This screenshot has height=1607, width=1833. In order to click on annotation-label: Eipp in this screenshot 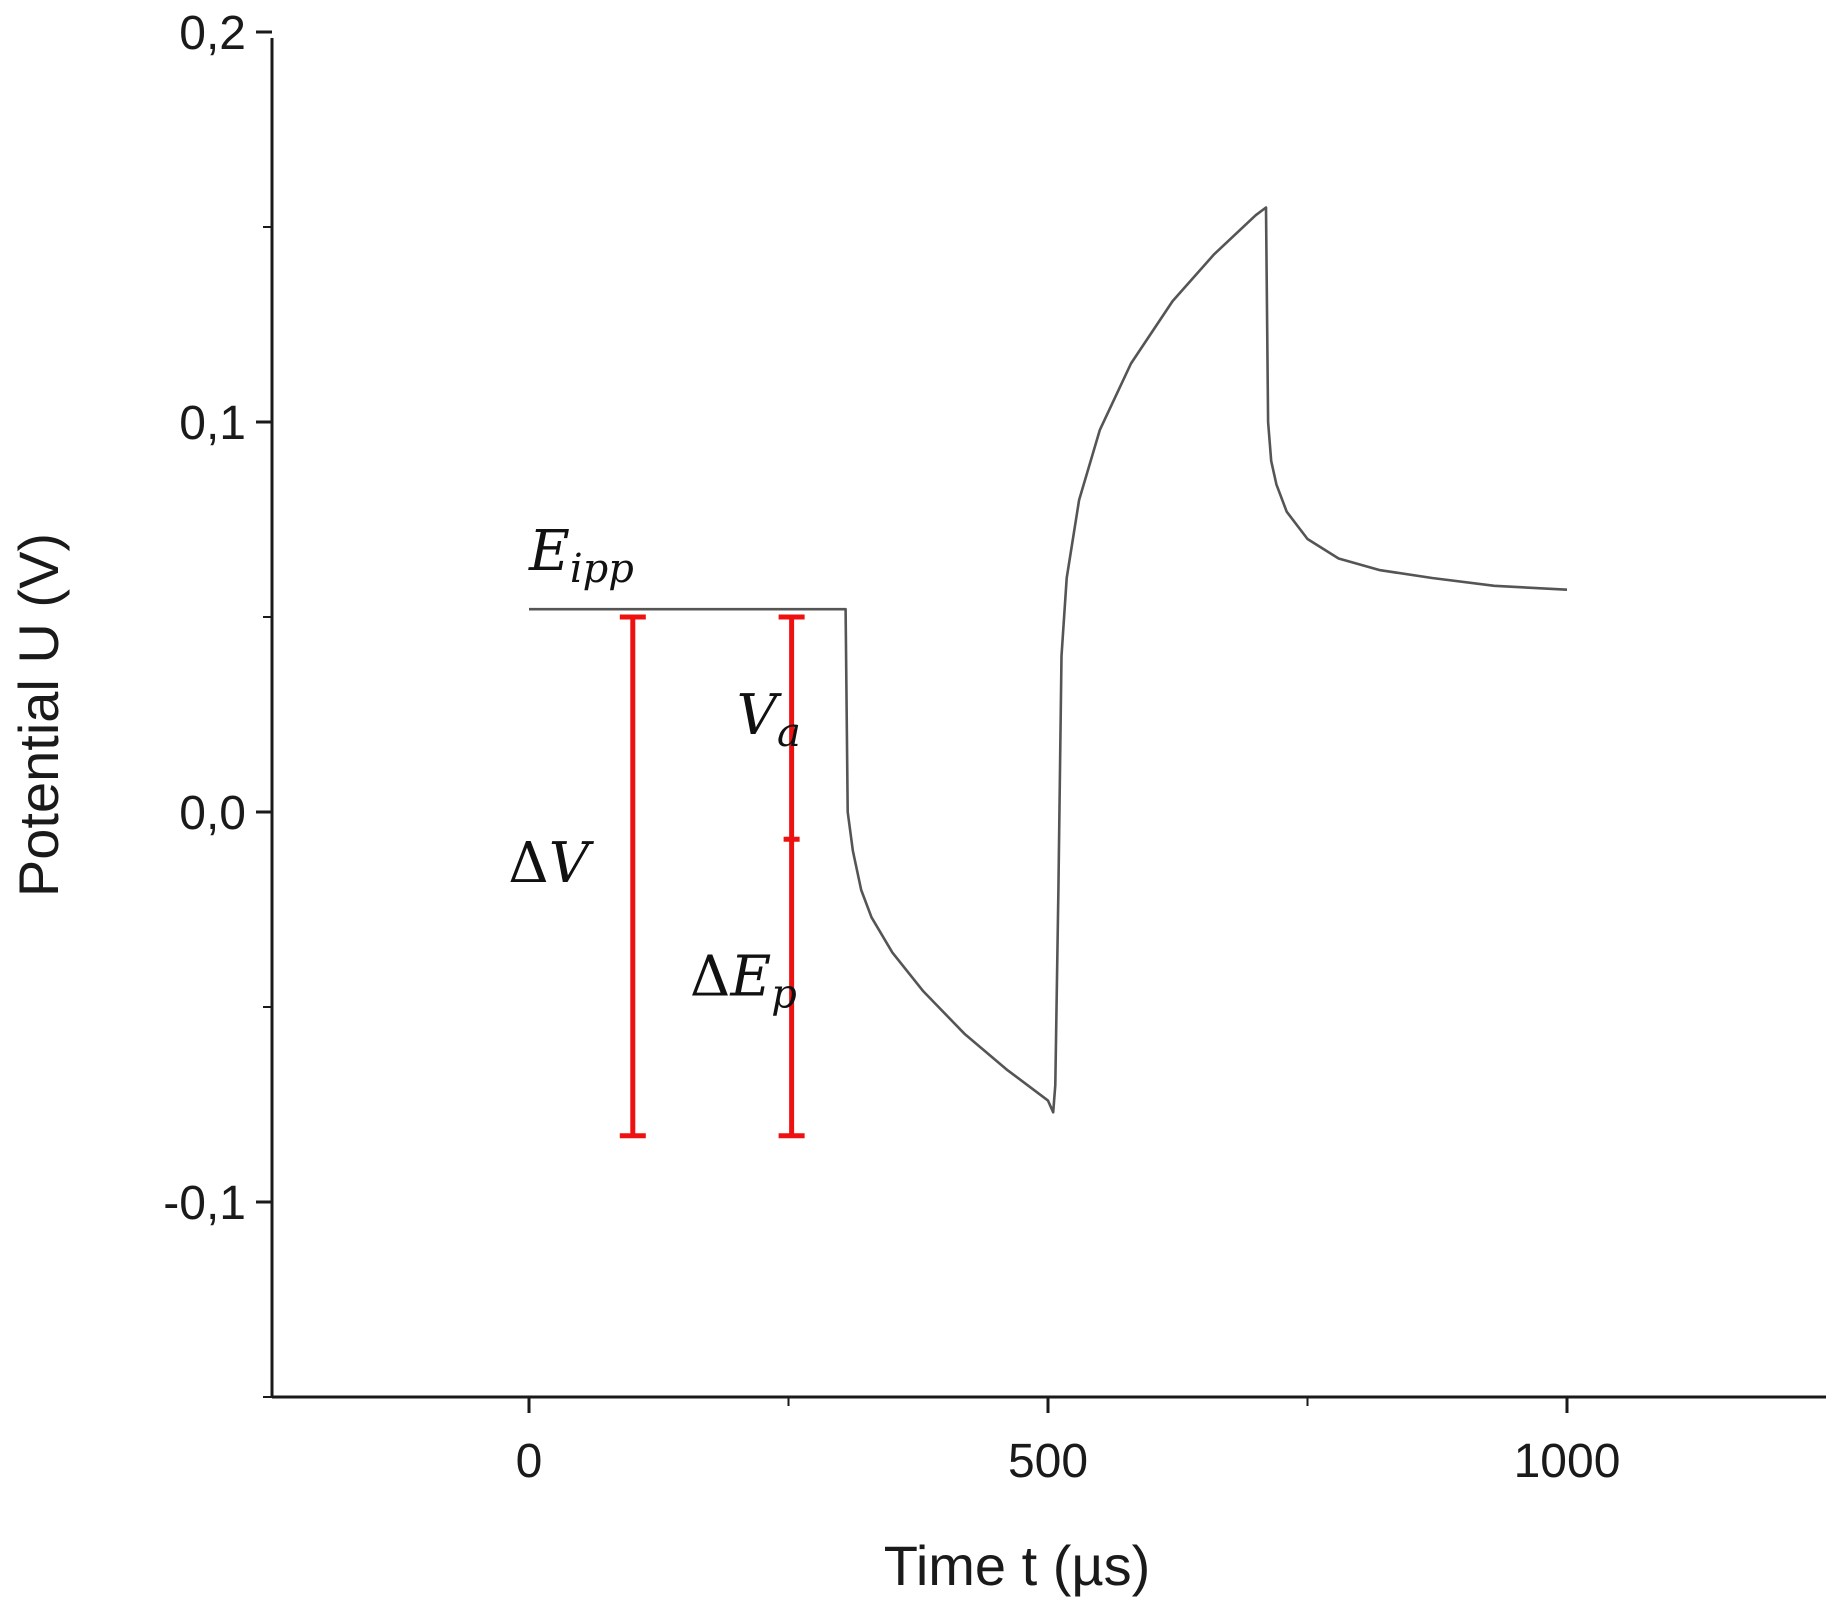, I will do `click(581, 555)`.